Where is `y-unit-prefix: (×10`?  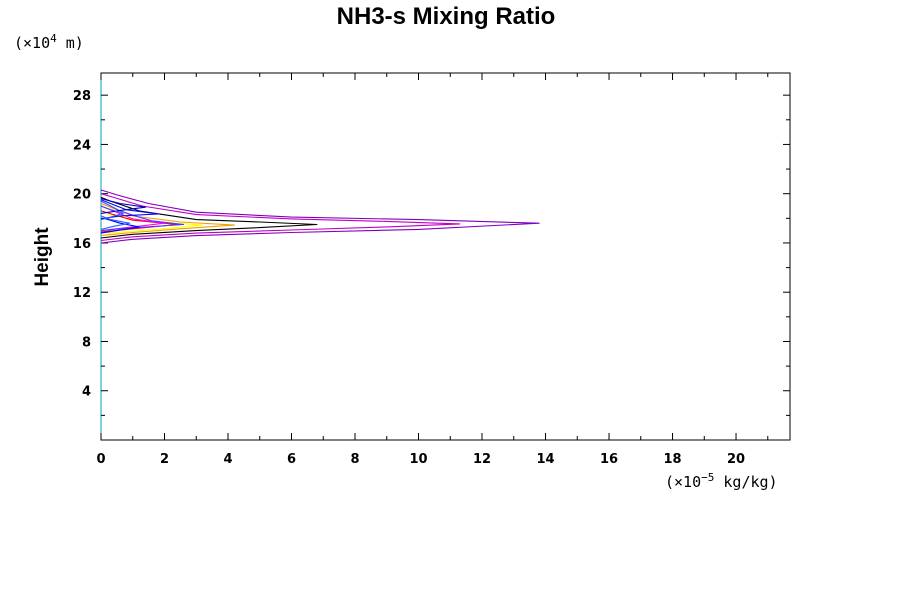
y-unit-prefix: (×10 is located at coordinates (32, 43).